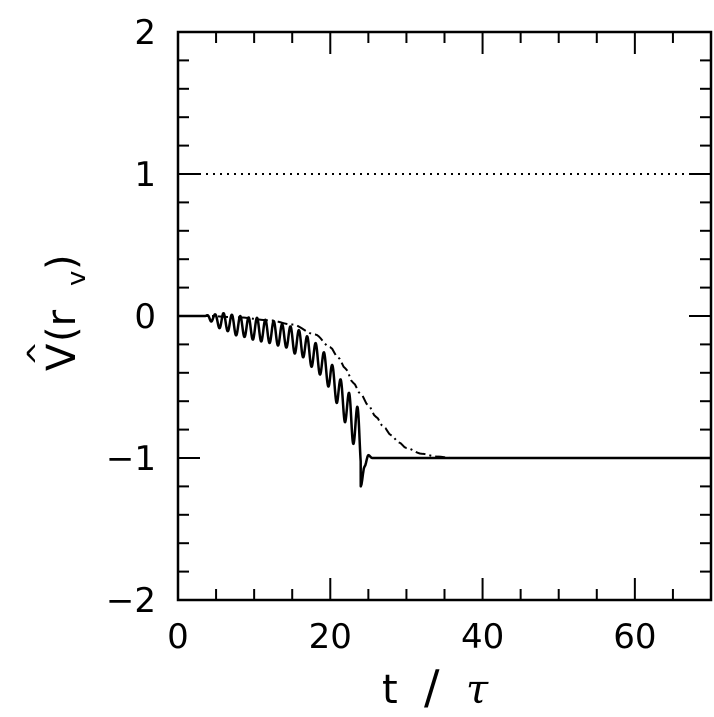 This screenshot has width=714, height=717. What do you see at coordinates (178, 637) in the screenshot?
I see `x-tick-label: 0` at bounding box center [178, 637].